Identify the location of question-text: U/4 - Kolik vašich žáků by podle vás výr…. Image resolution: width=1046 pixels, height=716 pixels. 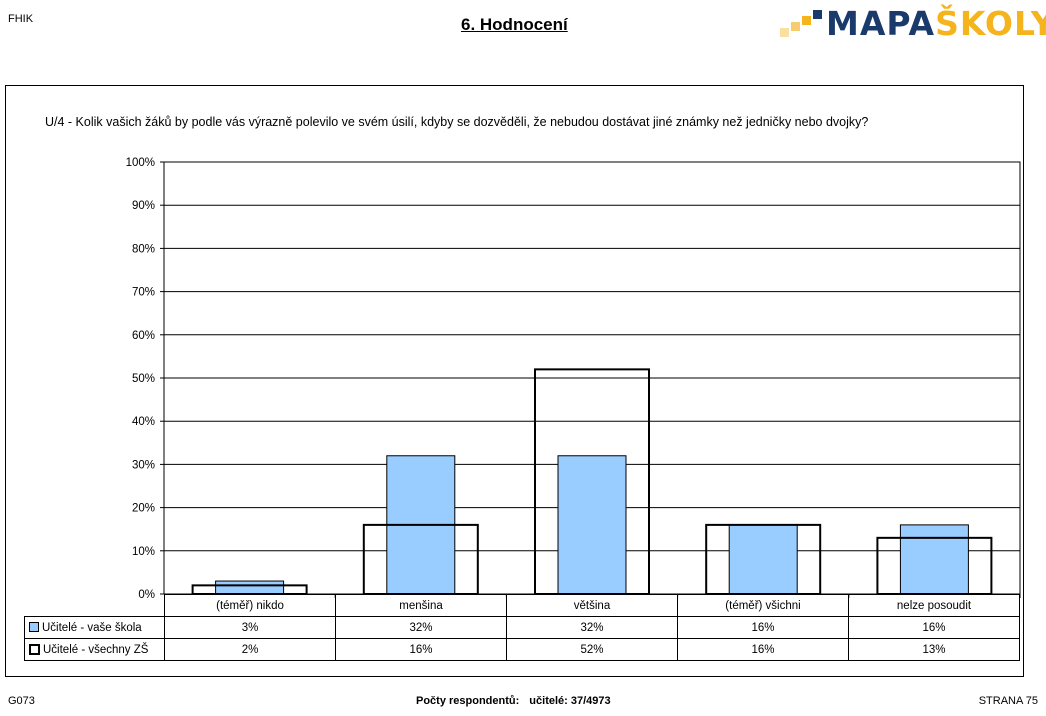
(457, 122).